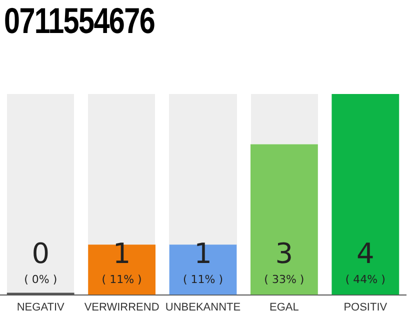 The image size is (410, 320). I want to click on annotation: ( 44% ), so click(365, 279).